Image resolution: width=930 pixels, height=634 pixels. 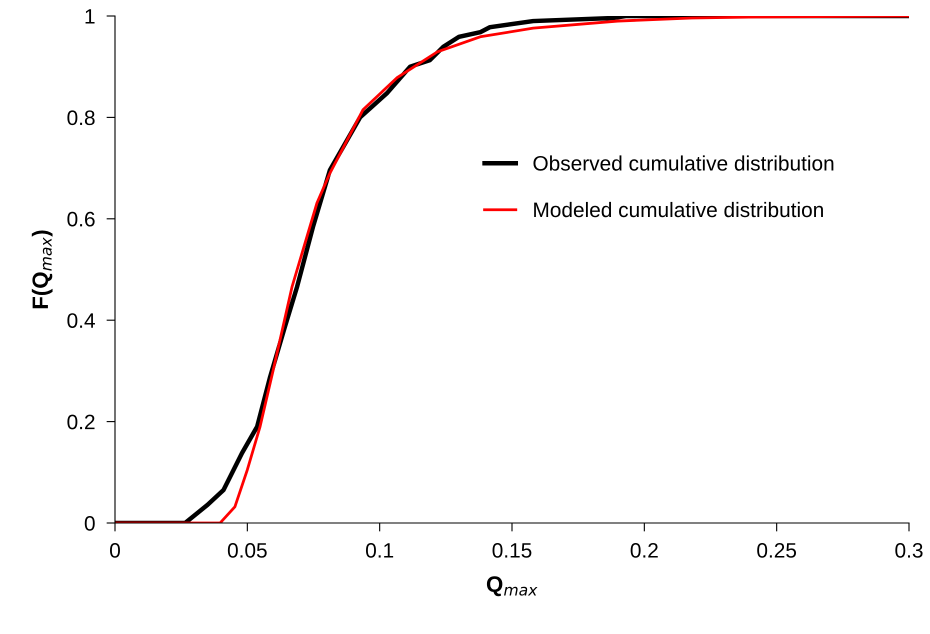 I want to click on y-axis-title: F(Q$_{max}$), so click(x=42, y=269).